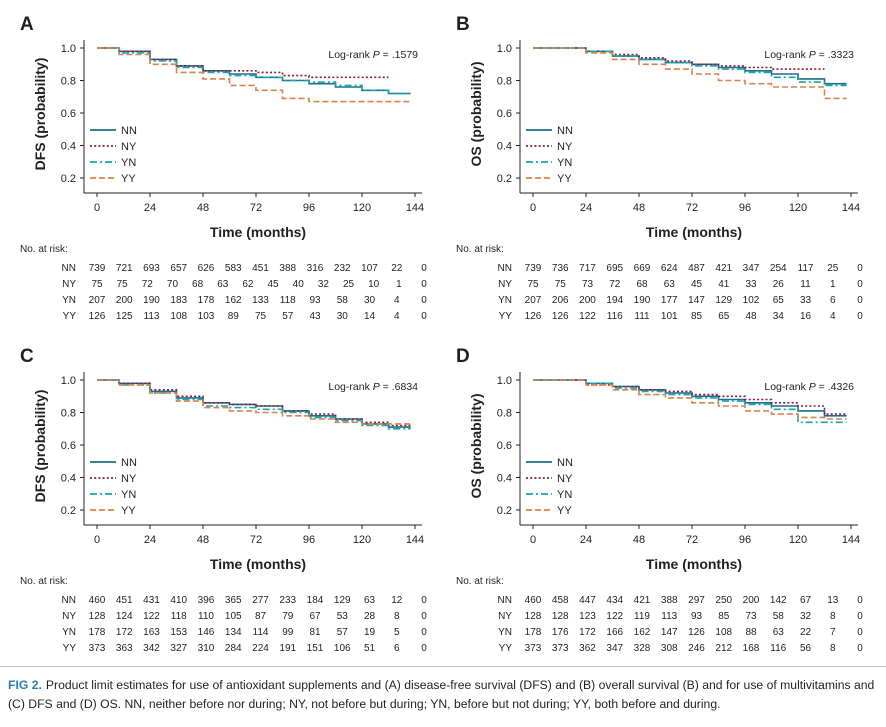  I want to click on at-risk-cell: 111, so click(642, 316).